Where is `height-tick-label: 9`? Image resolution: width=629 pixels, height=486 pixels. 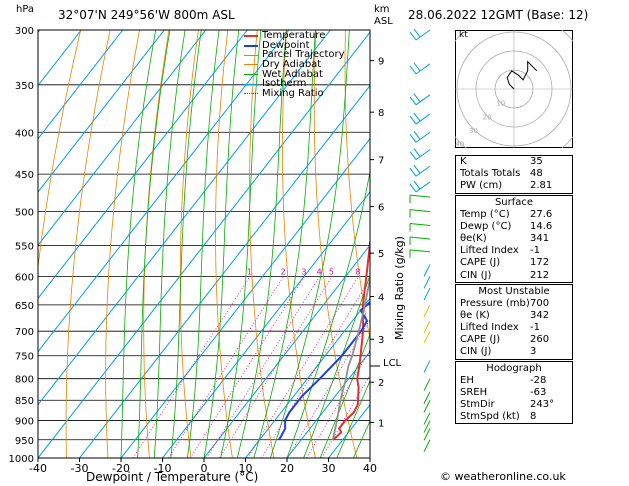 height-tick-label: 9 is located at coordinates (381, 62).